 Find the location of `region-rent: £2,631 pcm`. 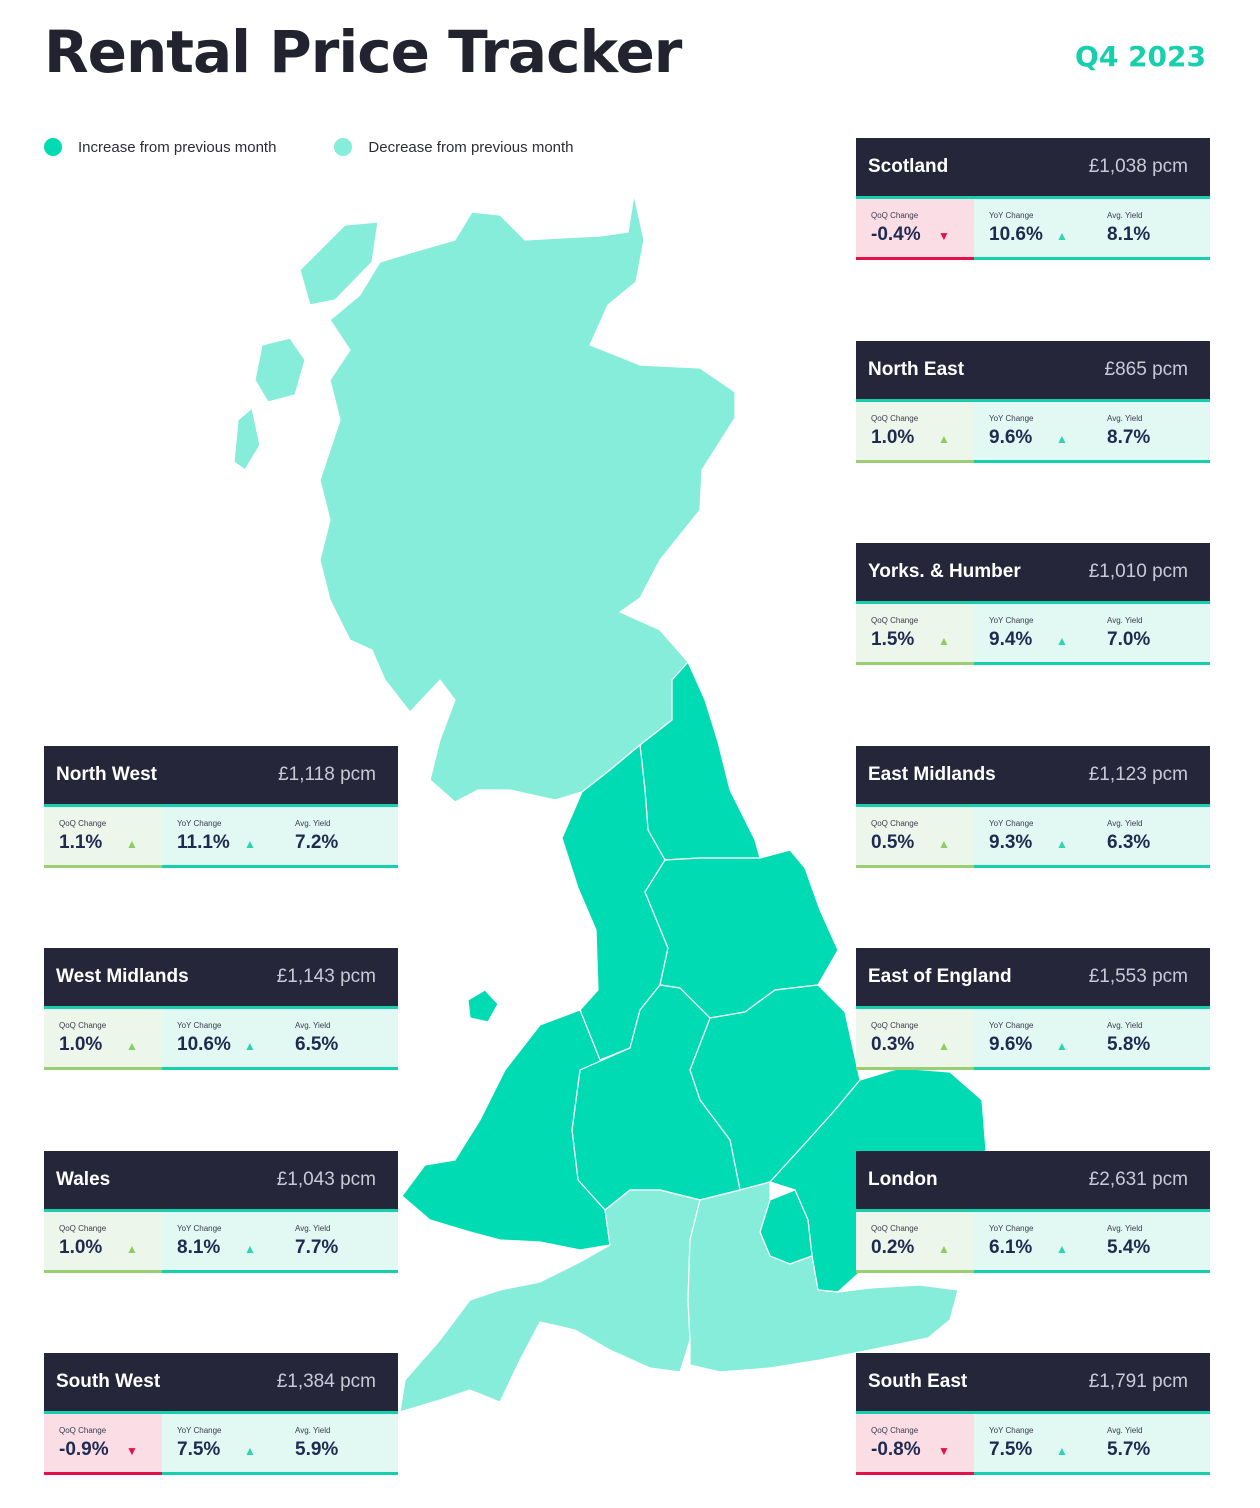

region-rent: £2,631 pcm is located at coordinates (1138, 1179).